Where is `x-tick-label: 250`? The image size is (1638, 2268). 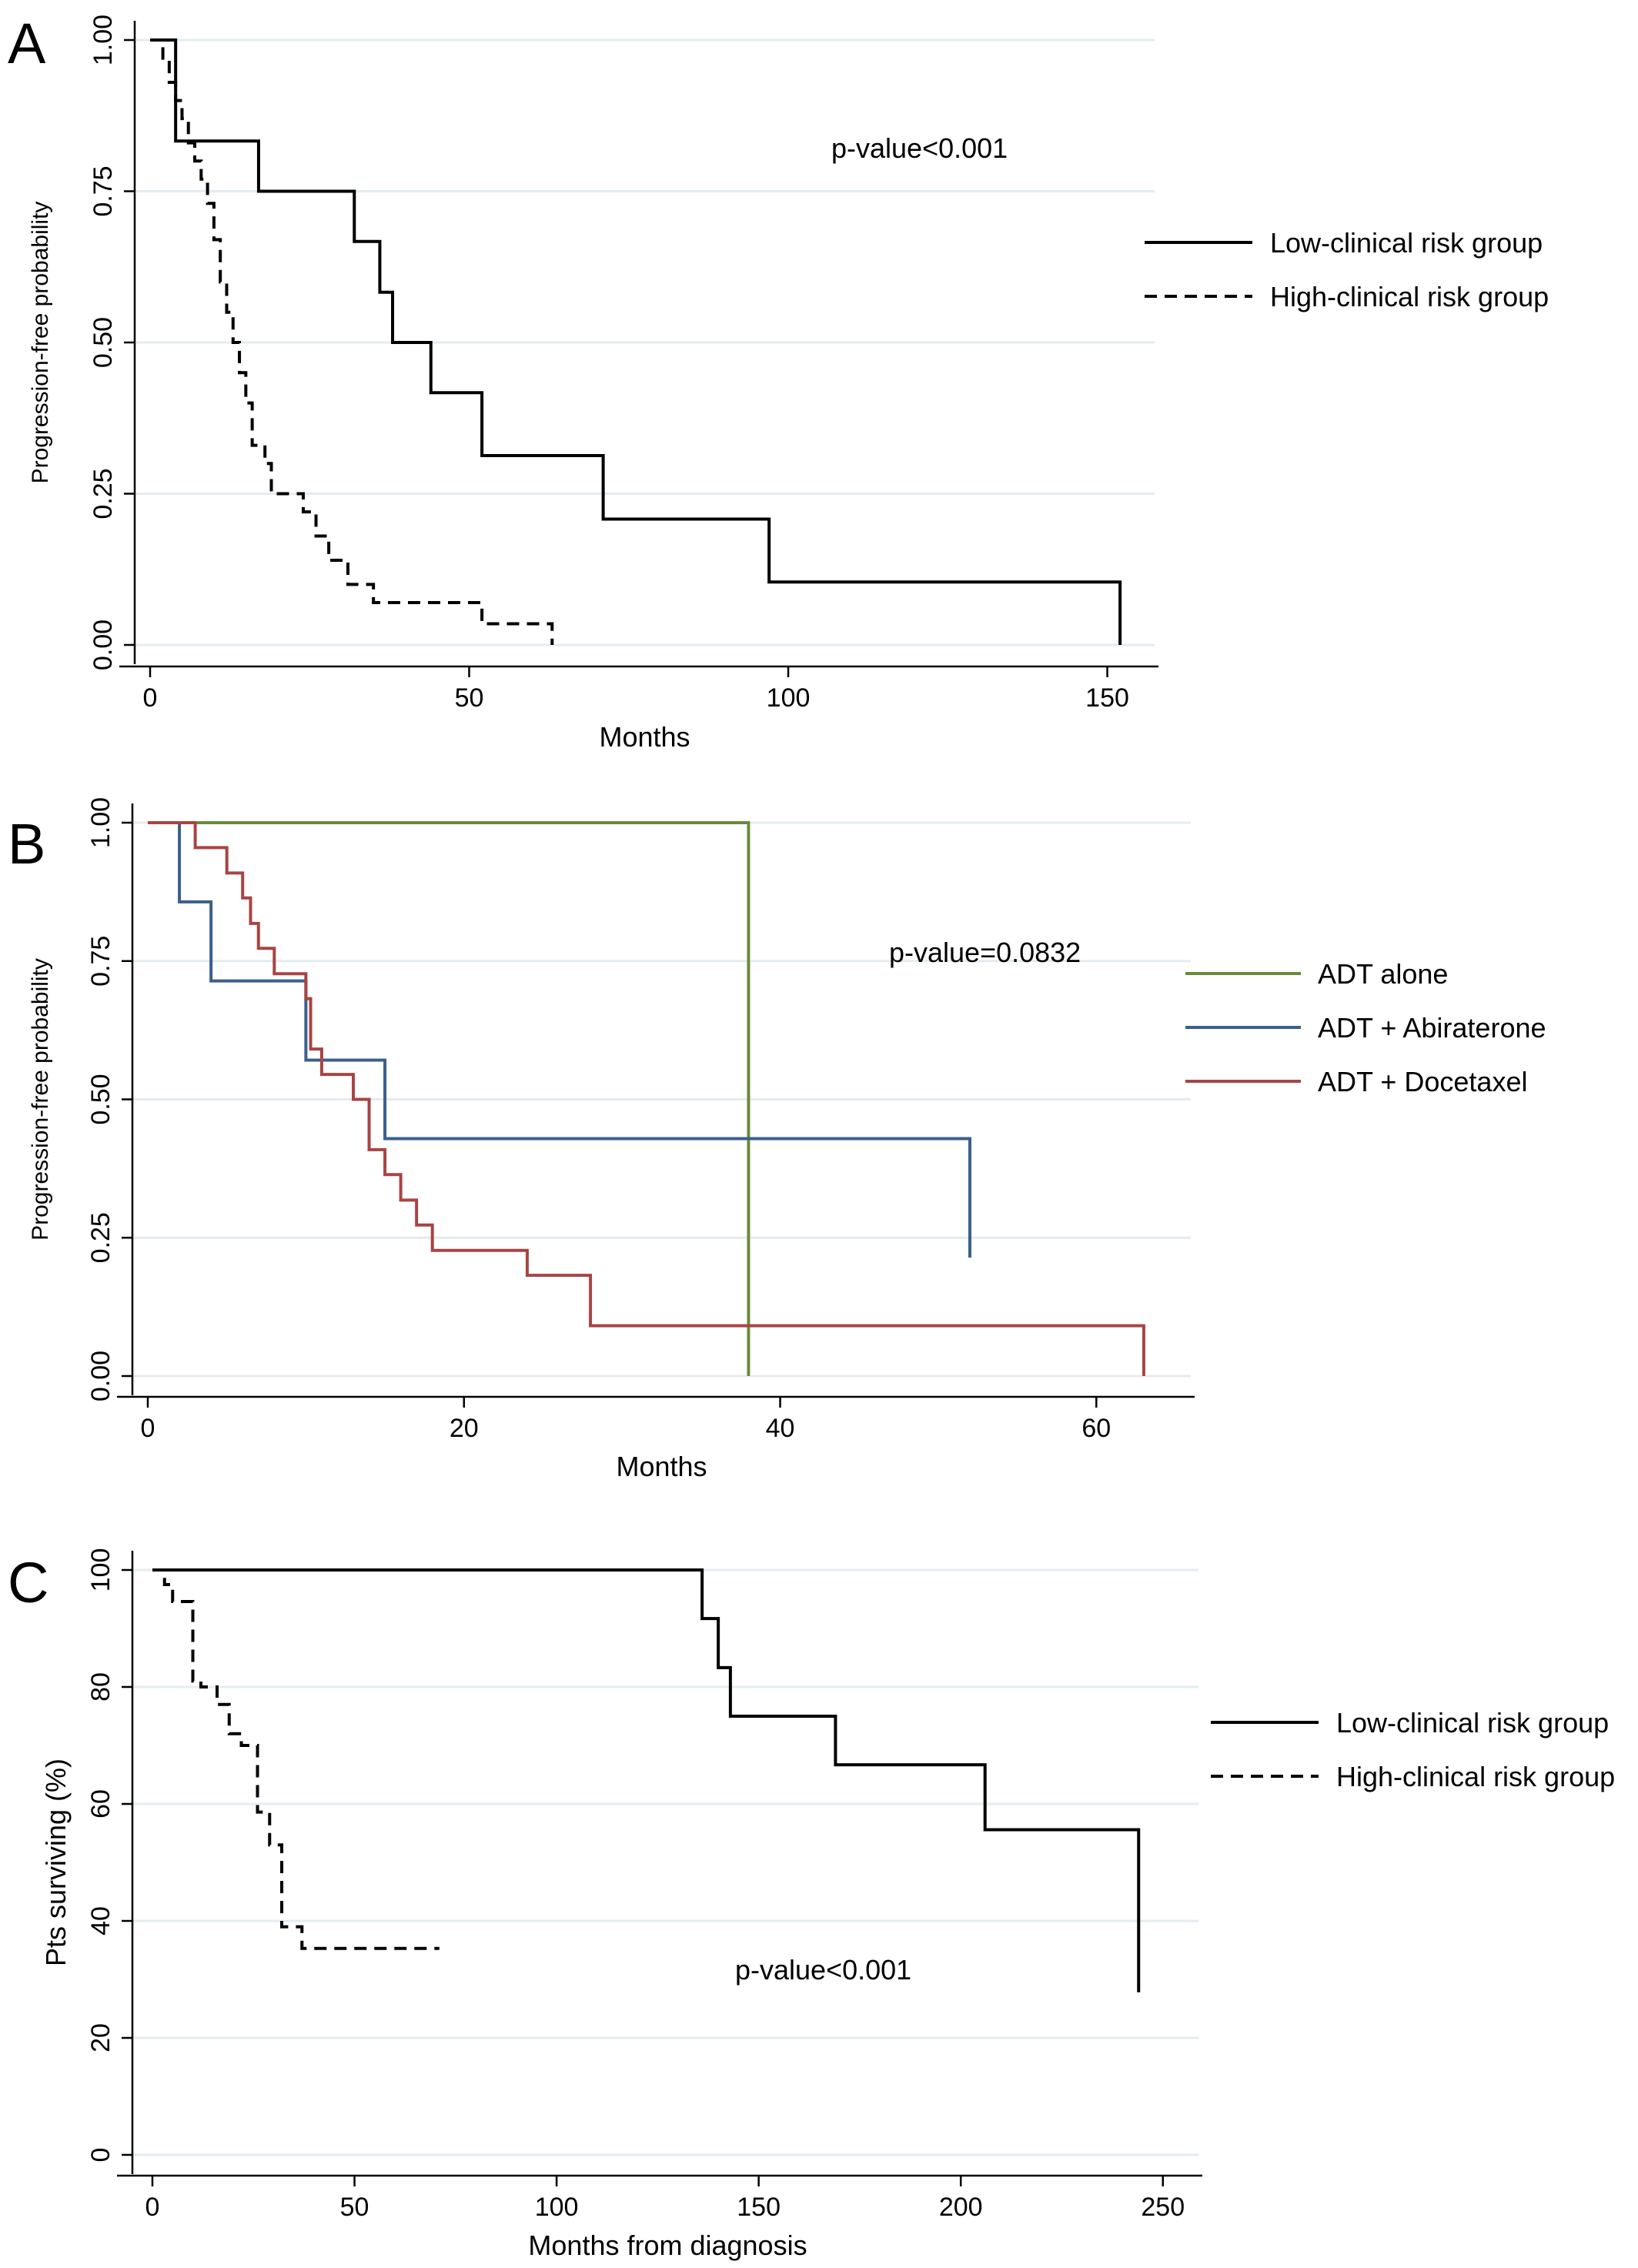 x-tick-label: 250 is located at coordinates (1163, 2207).